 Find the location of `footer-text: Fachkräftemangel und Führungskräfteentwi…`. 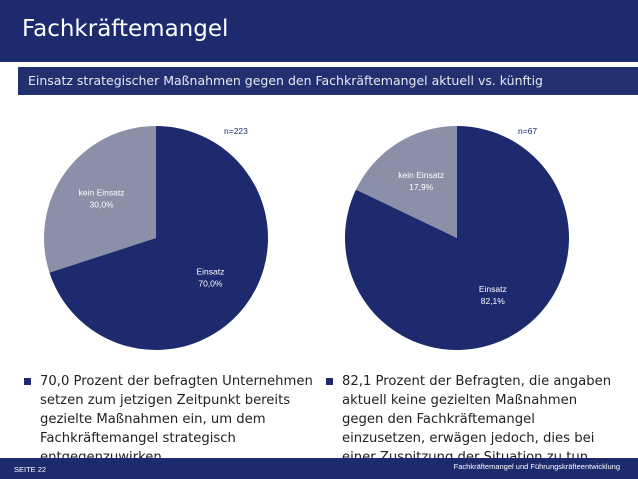

footer-text: Fachkräftemangel und Führungskräfteentwi… is located at coordinates (536, 466).